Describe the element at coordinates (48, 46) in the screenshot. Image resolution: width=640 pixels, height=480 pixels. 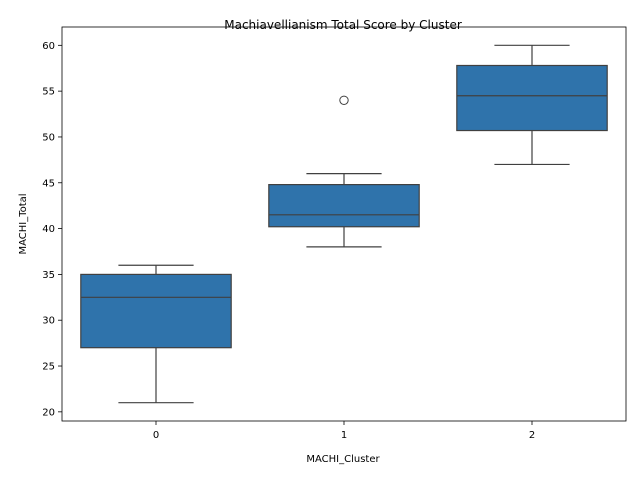
I see `y-tick-label: 60` at that location.